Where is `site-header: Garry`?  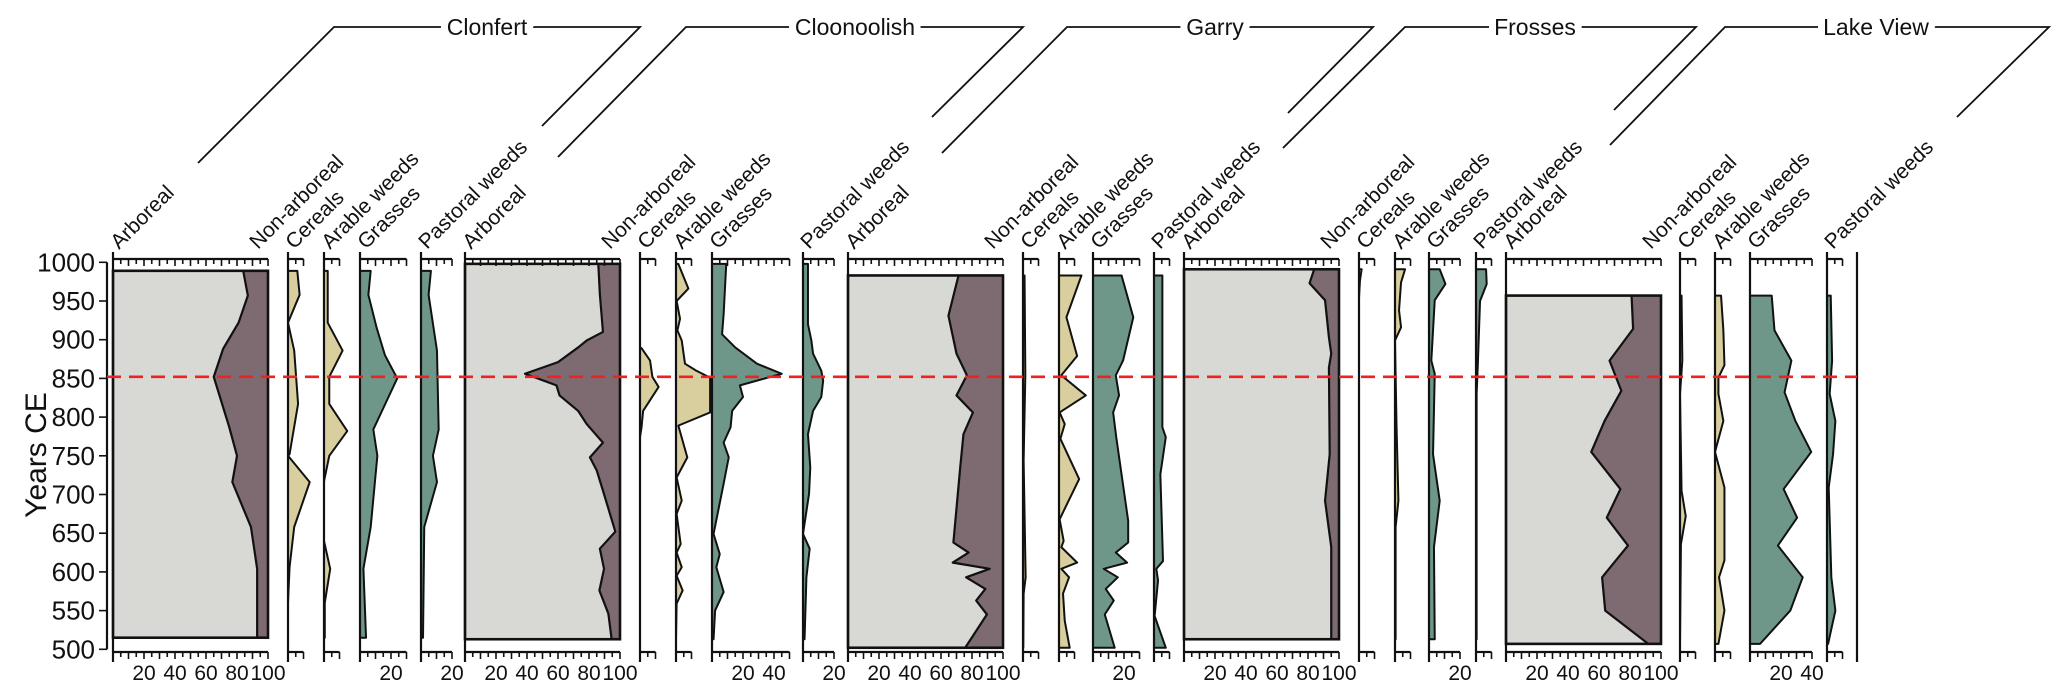
site-header: Garry is located at coordinates (1158, 80).